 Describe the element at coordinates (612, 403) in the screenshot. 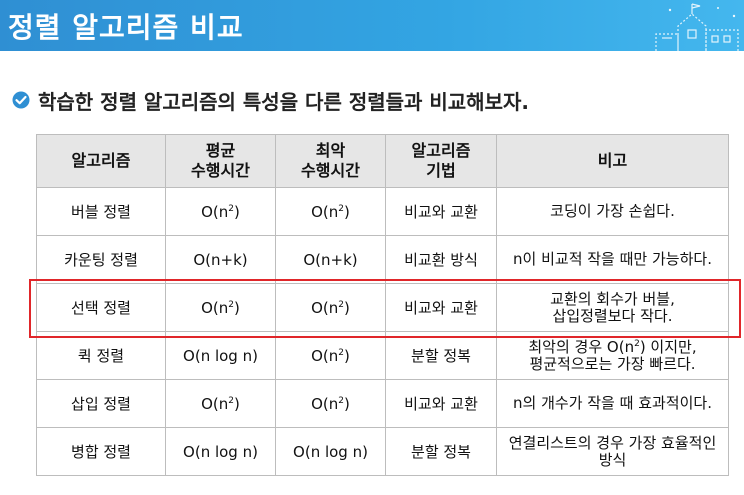

I see `cell-note: n의 개수가 작을 때 효과적이다.` at that location.